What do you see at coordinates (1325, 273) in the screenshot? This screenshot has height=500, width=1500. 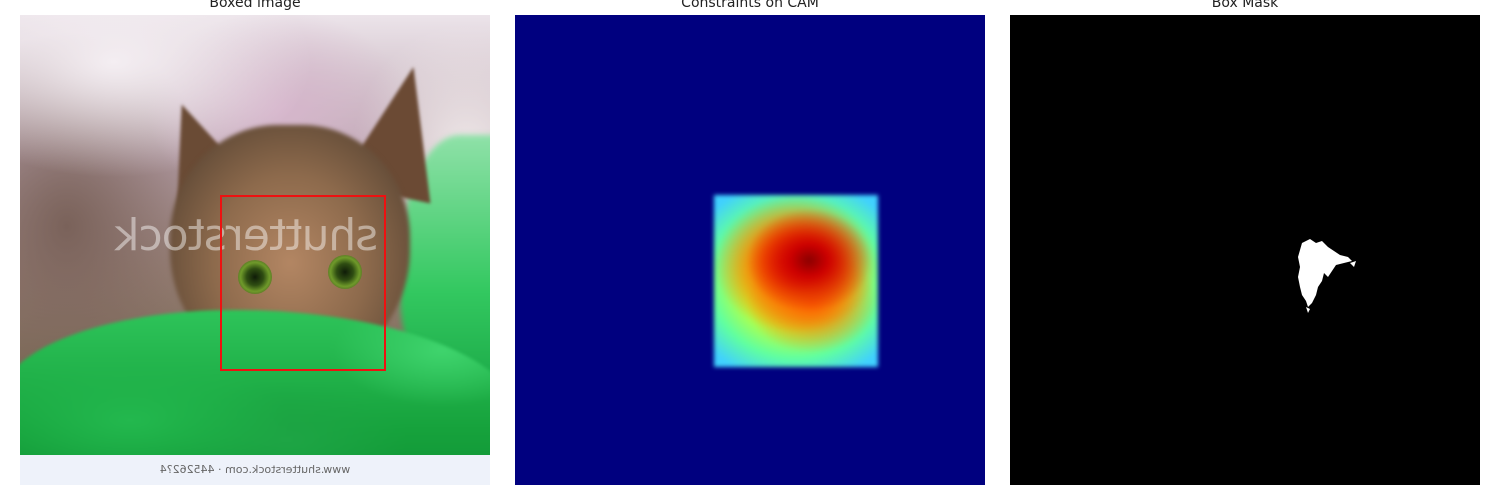 I see `mask-blob` at bounding box center [1325, 273].